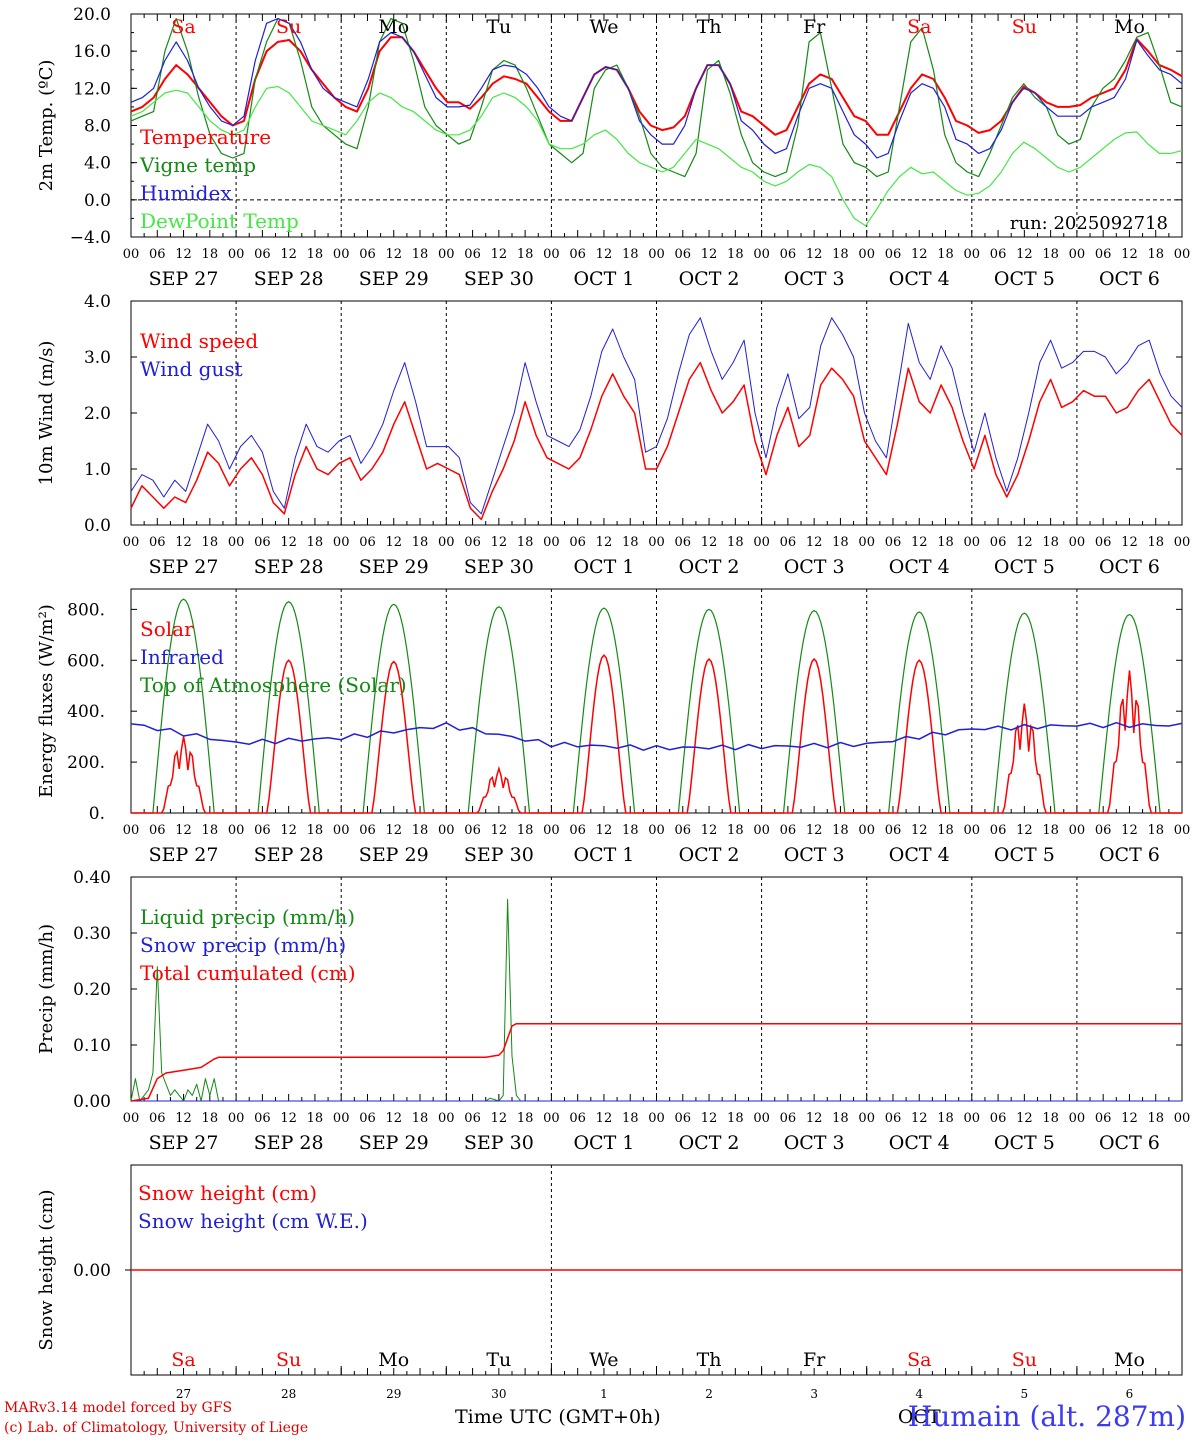  What do you see at coordinates (97, 164) in the screenshot?
I see `y-tick-label: 4.0` at bounding box center [97, 164].